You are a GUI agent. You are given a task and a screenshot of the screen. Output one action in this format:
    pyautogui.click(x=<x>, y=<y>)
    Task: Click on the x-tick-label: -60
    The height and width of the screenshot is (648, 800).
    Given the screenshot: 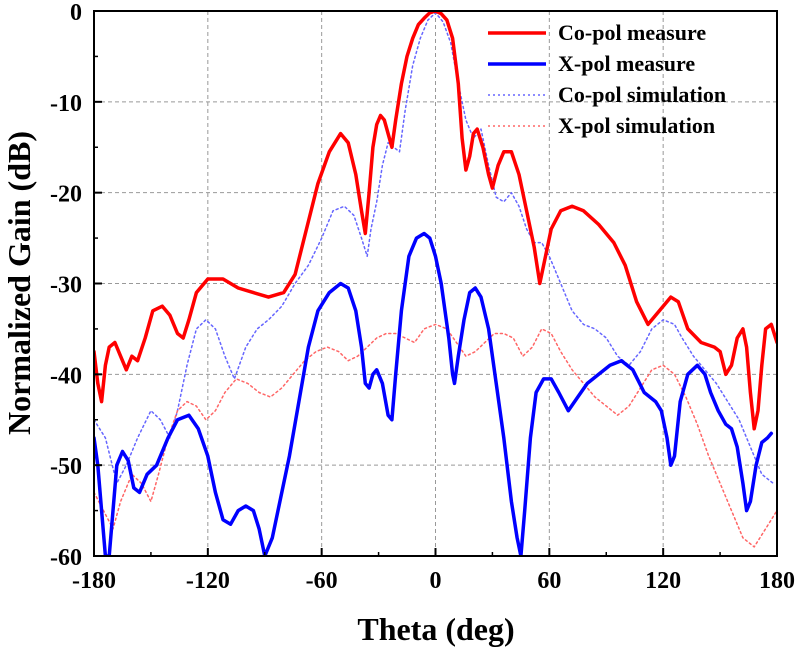 What is the action you would take?
    pyautogui.click(x=322, y=581)
    